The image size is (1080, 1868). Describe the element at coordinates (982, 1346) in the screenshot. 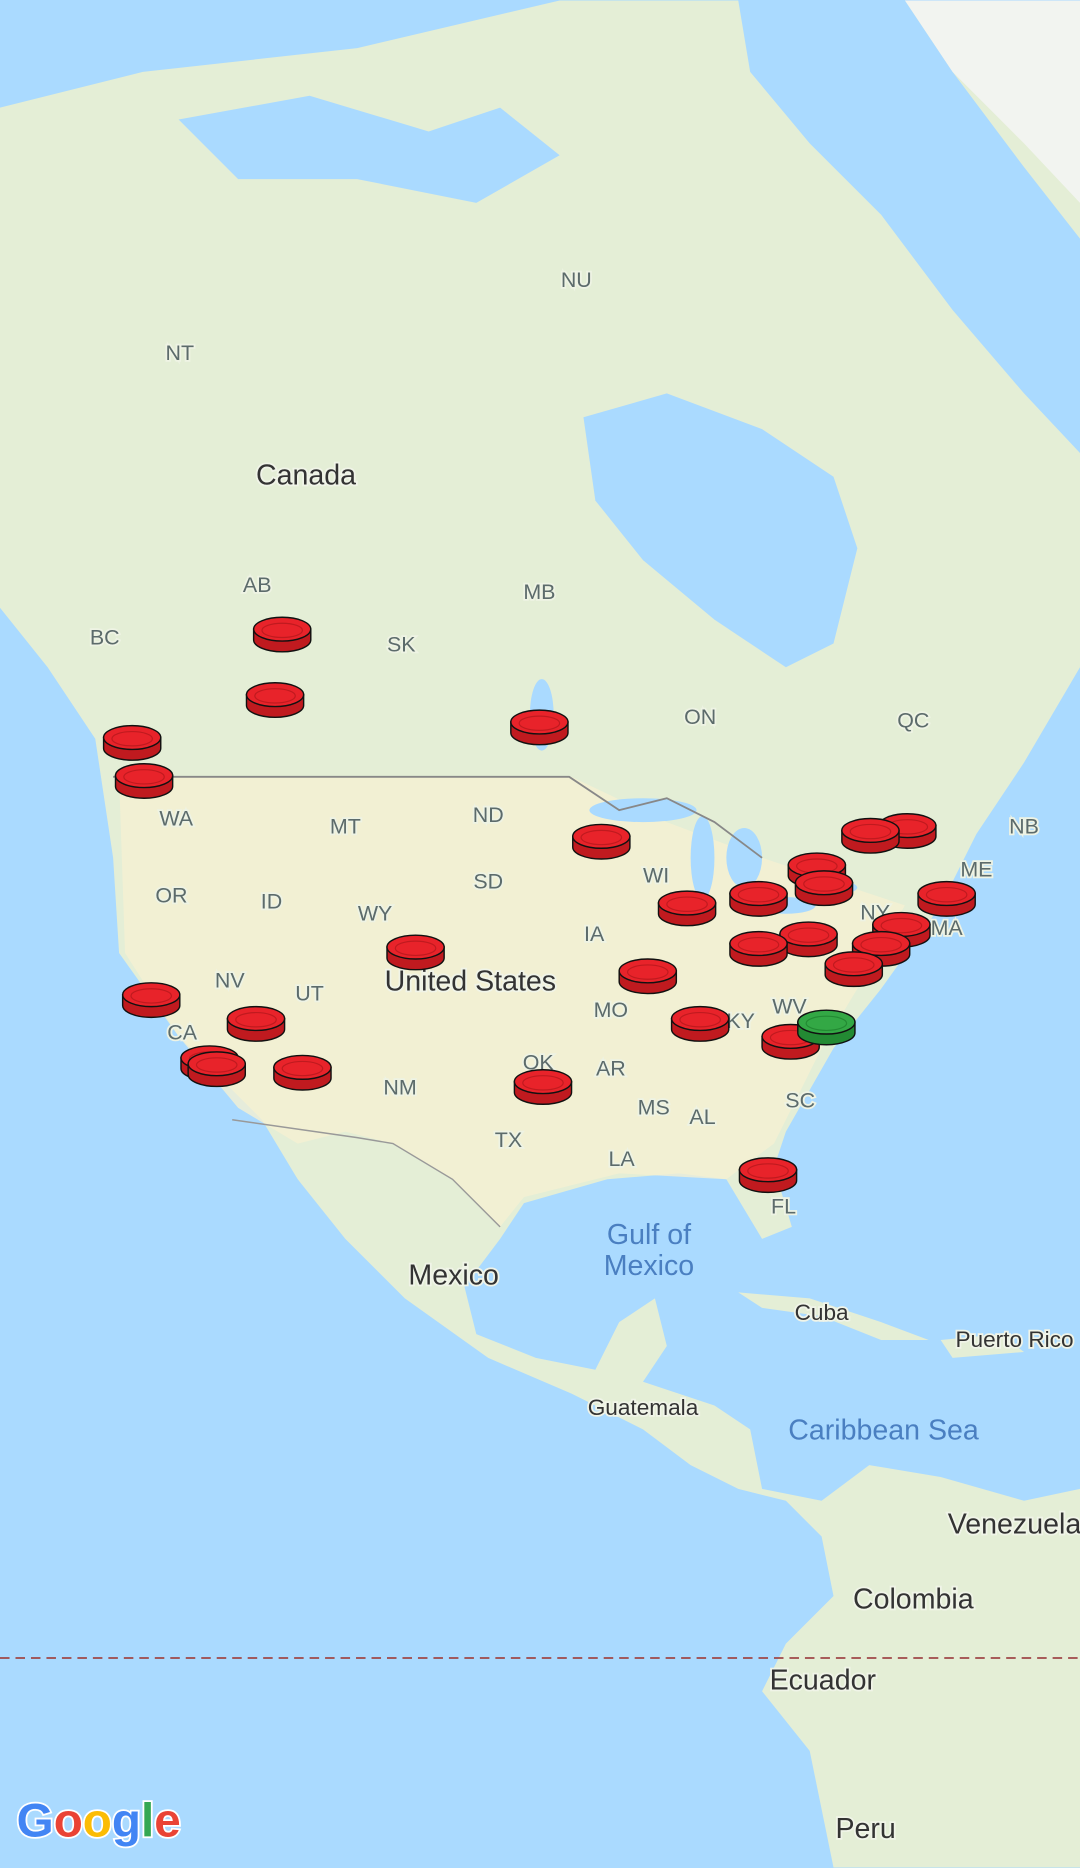

I see `hispaniola` at that location.